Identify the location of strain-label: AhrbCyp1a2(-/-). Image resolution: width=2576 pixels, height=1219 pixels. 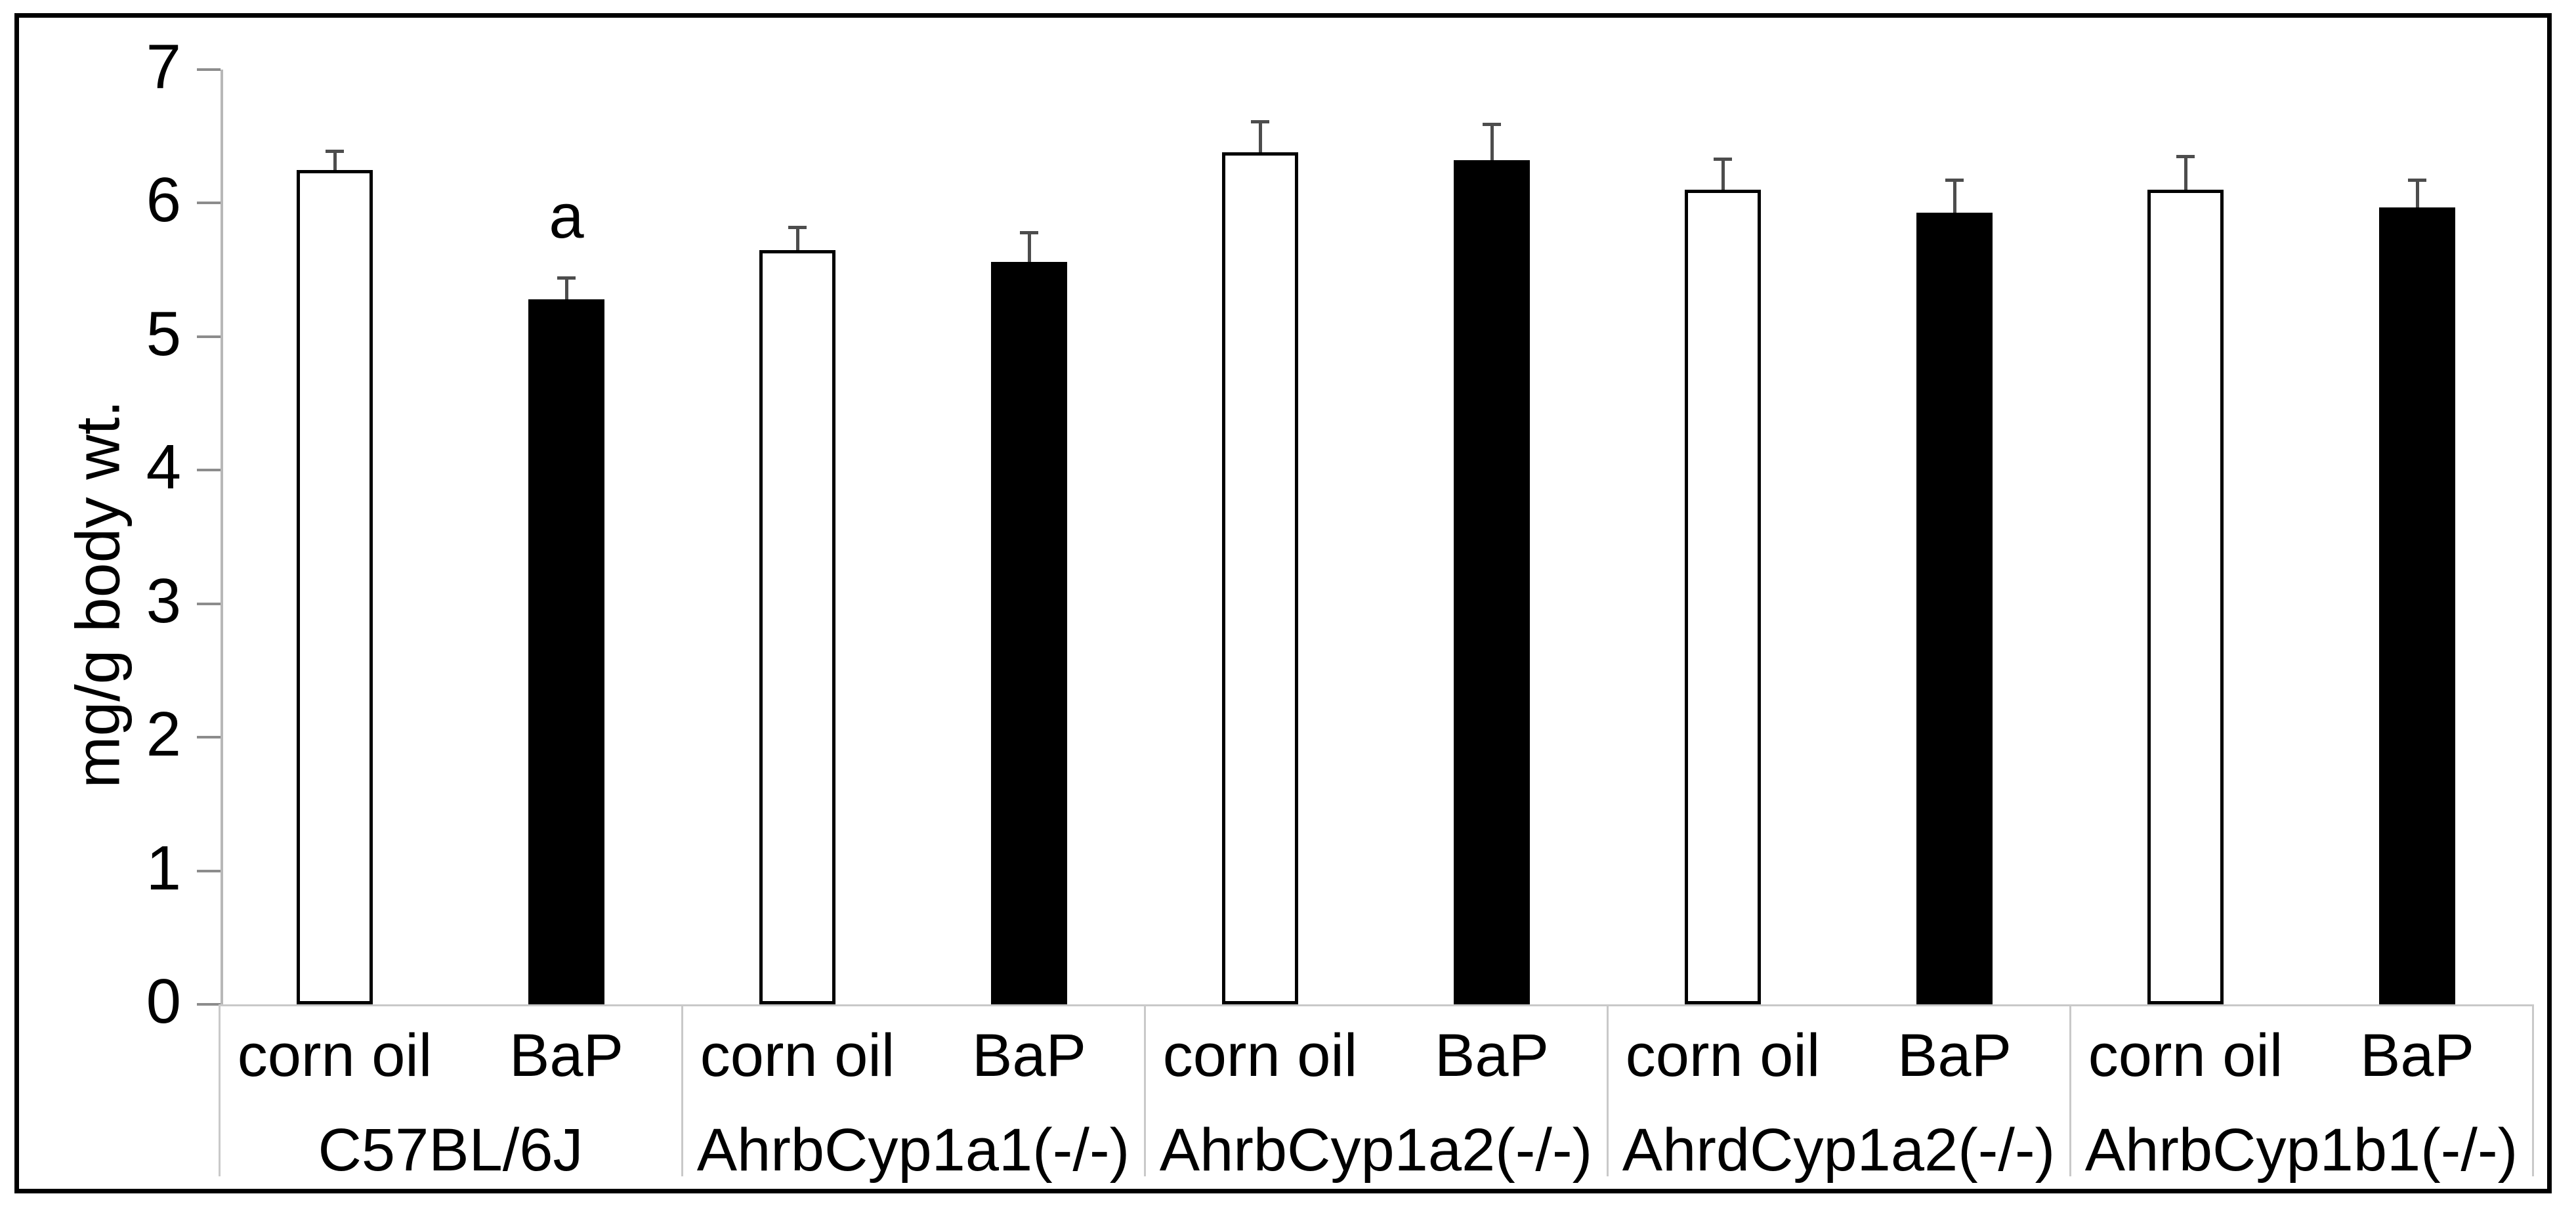
(1376, 1150).